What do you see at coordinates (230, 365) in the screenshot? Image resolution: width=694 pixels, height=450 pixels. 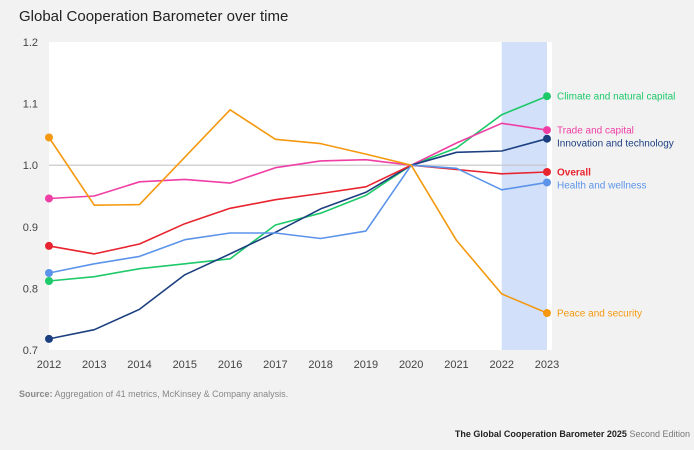 I see `x-tick-label: 2016` at bounding box center [230, 365].